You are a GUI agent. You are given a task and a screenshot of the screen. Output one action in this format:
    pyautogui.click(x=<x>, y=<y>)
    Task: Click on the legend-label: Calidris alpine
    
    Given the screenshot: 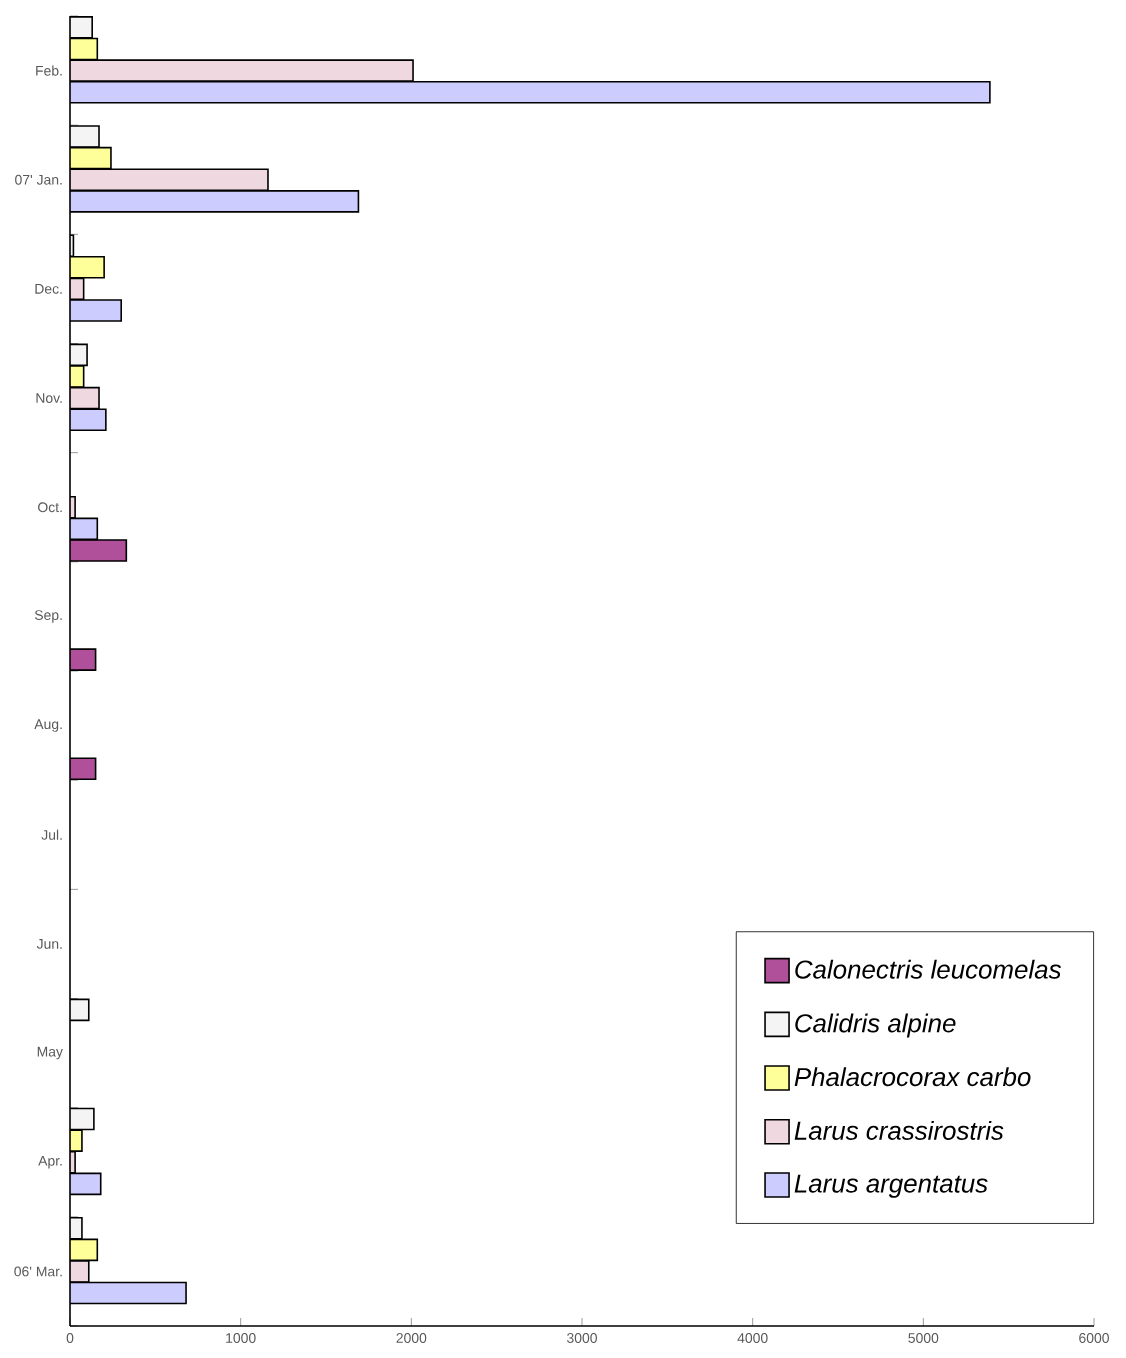 What is the action you would take?
    pyautogui.click(x=875, y=1025)
    